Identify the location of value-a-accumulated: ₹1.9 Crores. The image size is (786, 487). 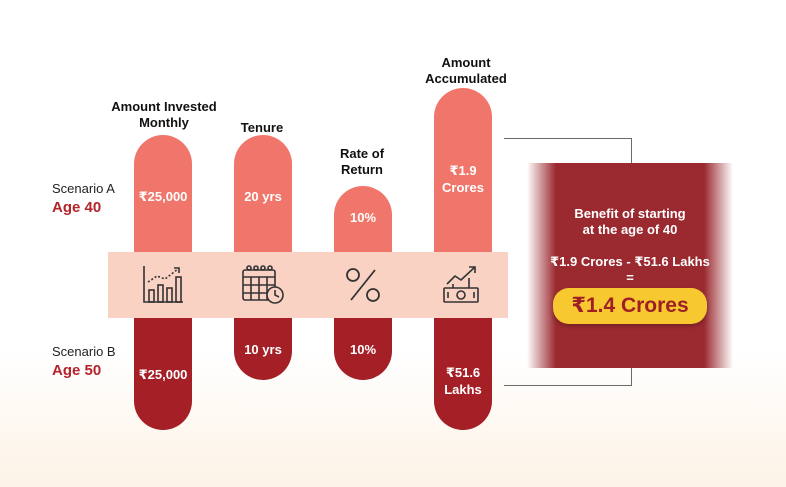
(463, 179).